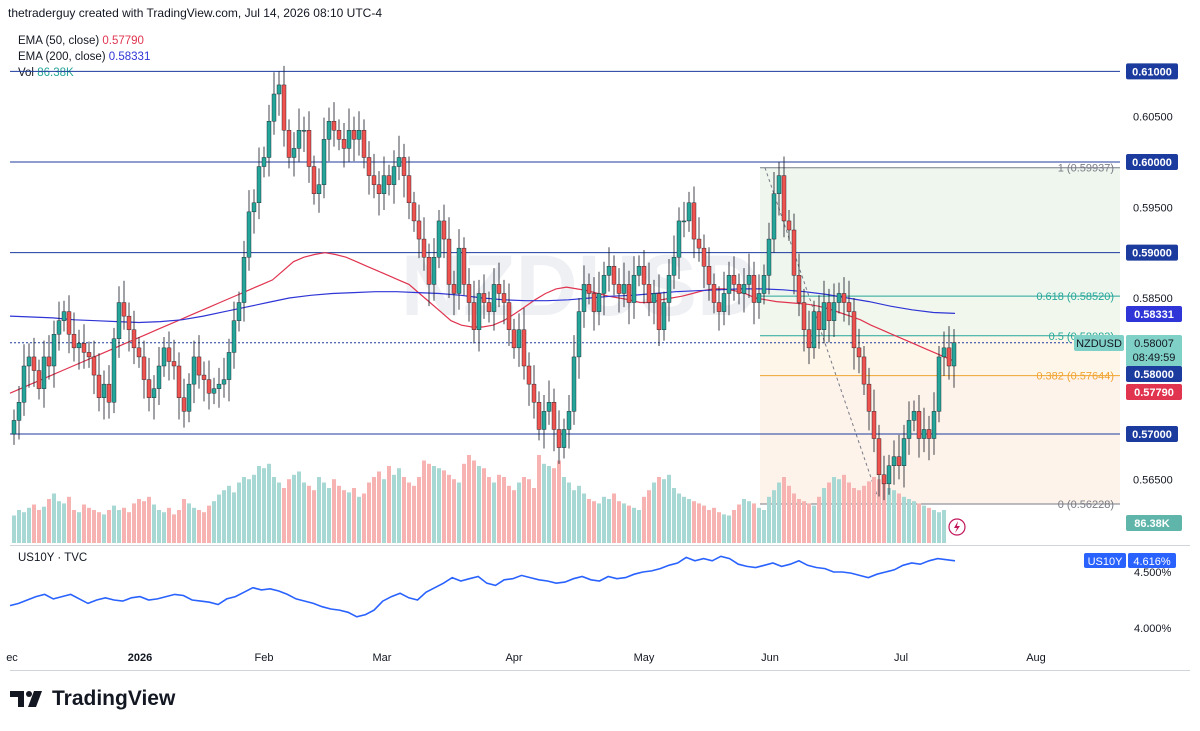  Describe the element at coordinates (1036, 658) in the screenshot. I see `time-tick: Aug` at that location.